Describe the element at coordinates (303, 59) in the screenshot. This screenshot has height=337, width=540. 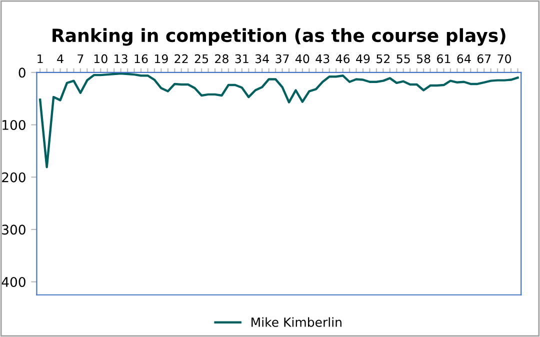
I see `x-tick-label: 40` at that location.